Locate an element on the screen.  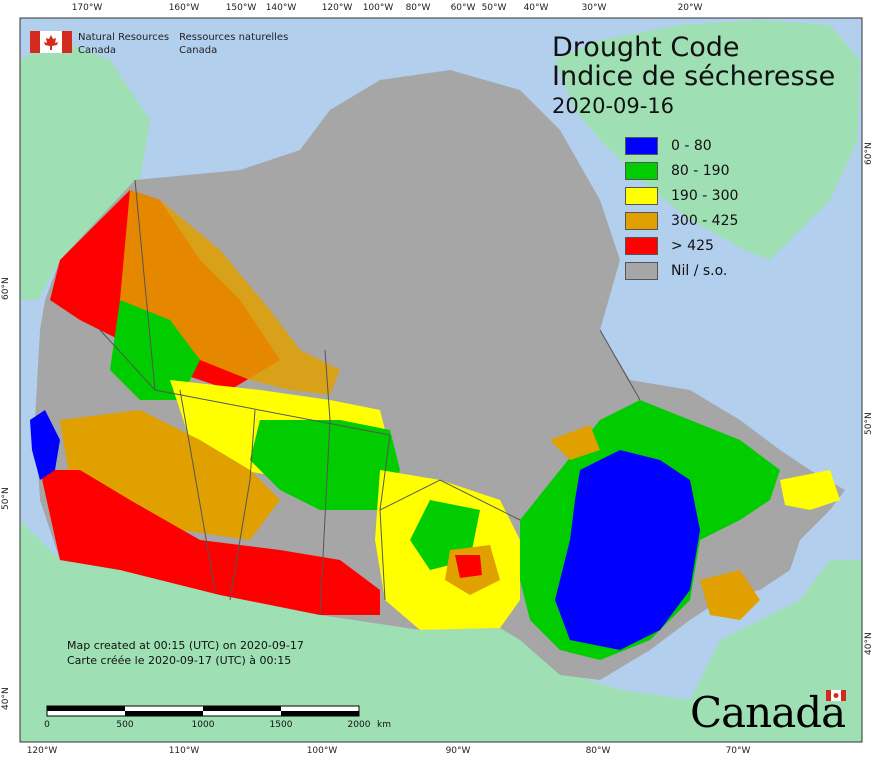
legend-item: > 425 is located at coordinates (681, 245).